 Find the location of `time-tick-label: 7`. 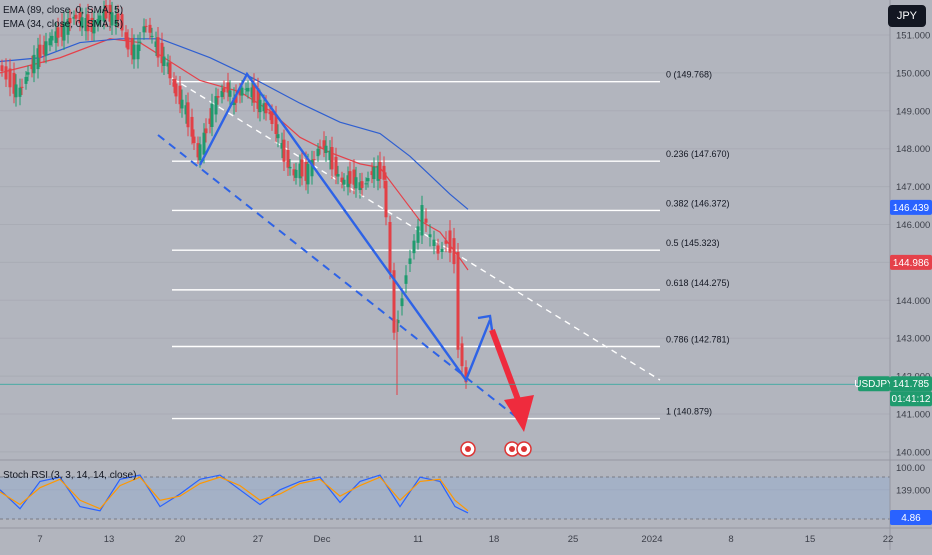

time-tick-label: 7 is located at coordinates (39, 539).